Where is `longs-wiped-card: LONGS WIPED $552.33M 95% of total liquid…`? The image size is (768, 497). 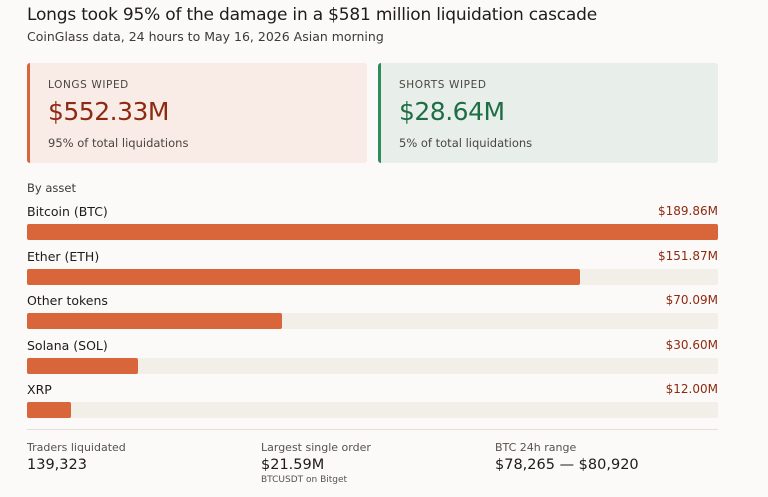 longs-wiped-card: LONGS WIPED $552.33M 95% of total liquid… is located at coordinates (197, 113).